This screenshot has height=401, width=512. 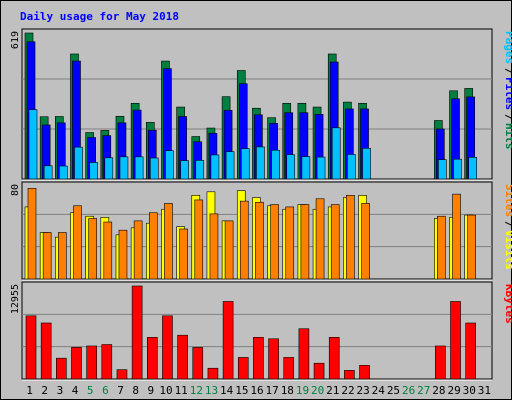 What do you see at coordinates (423, 390) in the screenshot?
I see `x-tick-label: 27` at bounding box center [423, 390].